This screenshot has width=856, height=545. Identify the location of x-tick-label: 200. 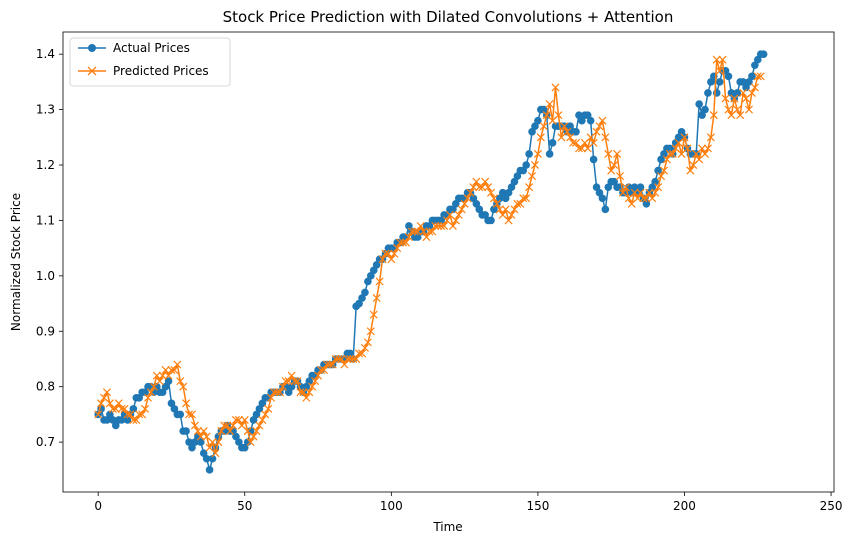
(684, 506).